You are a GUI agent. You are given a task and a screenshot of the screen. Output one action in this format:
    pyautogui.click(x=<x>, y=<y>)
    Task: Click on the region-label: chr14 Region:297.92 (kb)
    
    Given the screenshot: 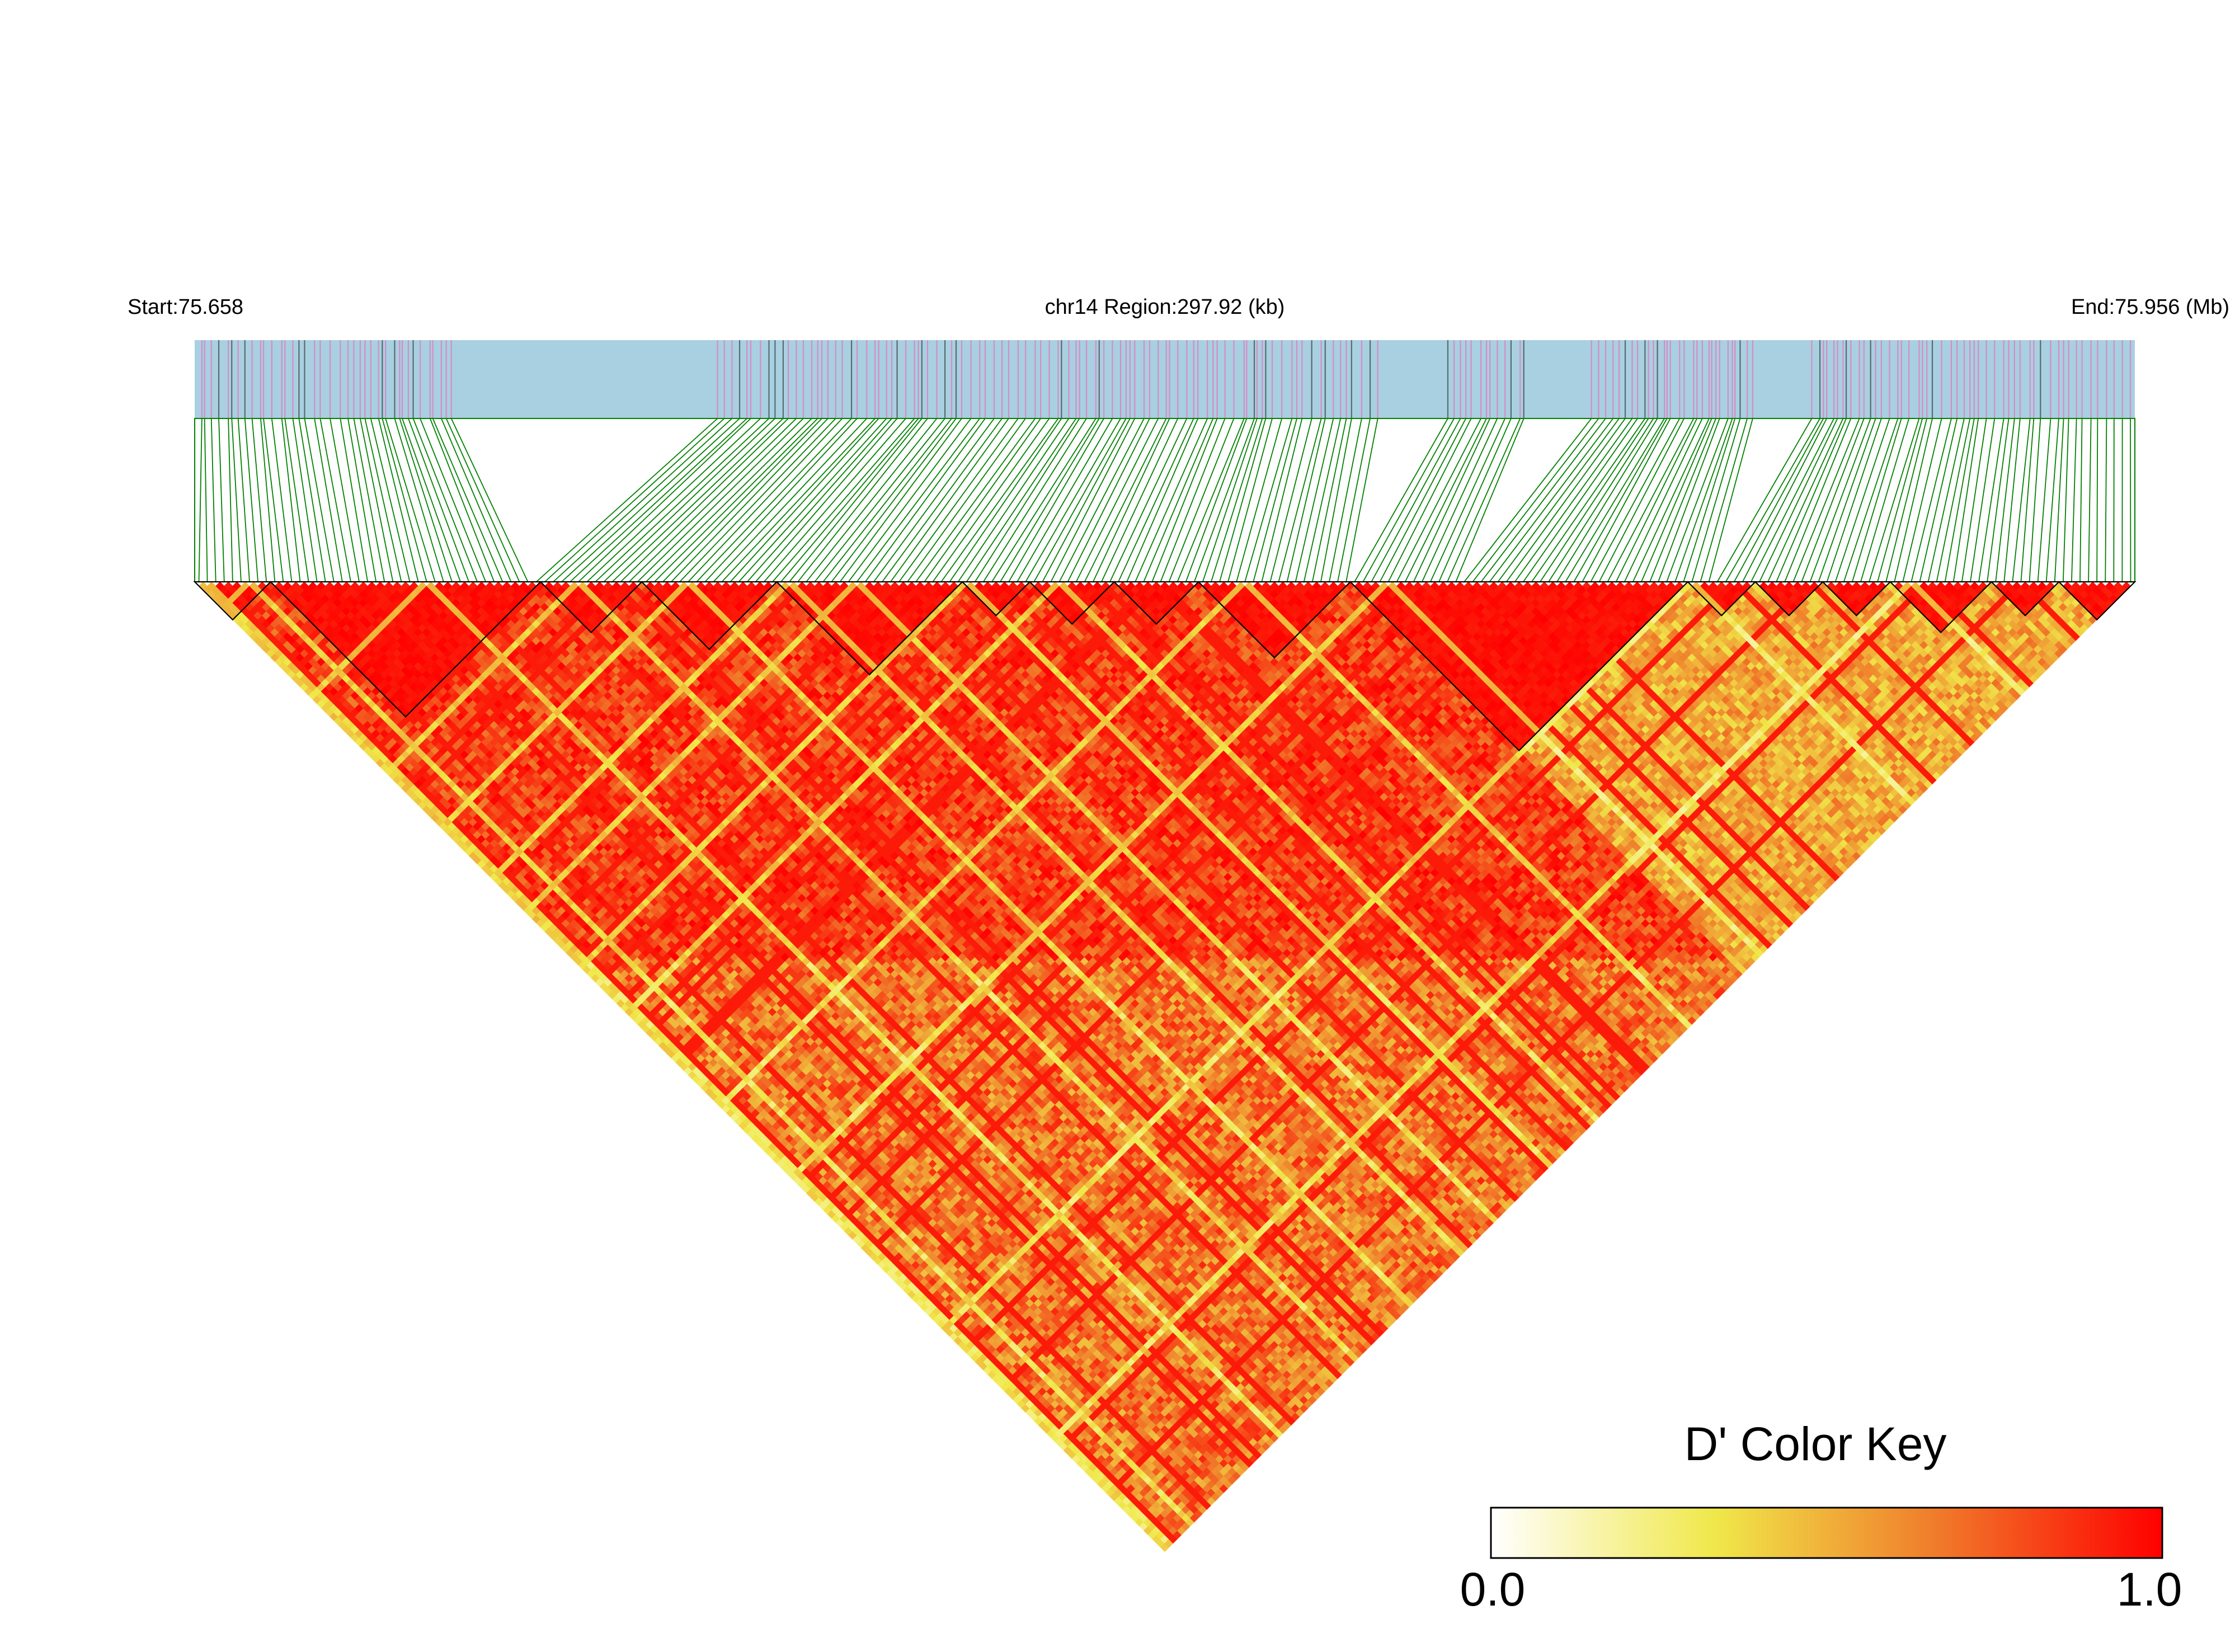 What is the action you would take?
    pyautogui.click(x=1165, y=307)
    